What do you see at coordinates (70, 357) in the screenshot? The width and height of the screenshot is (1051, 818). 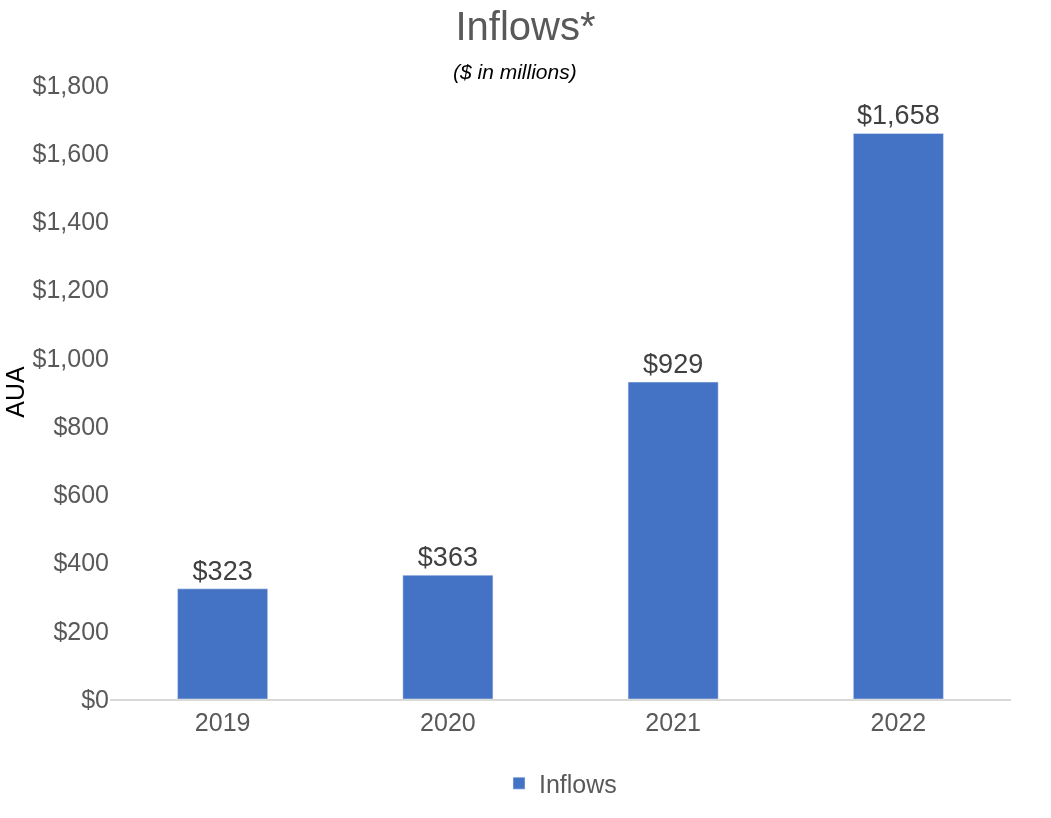 I see `y-tick-label: $1,000` at bounding box center [70, 357].